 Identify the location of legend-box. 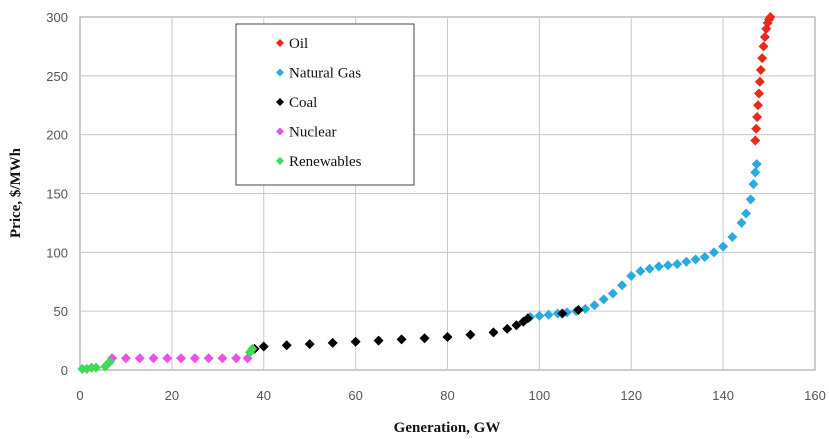
(325, 104).